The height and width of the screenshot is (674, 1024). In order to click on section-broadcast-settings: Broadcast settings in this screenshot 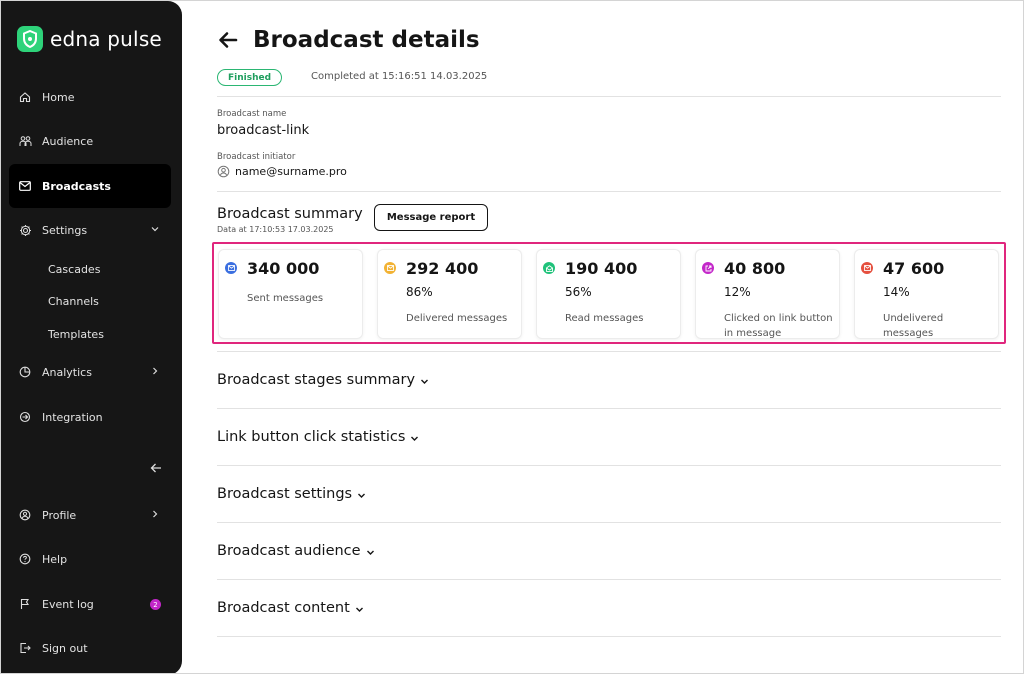, I will do `click(609, 493)`.